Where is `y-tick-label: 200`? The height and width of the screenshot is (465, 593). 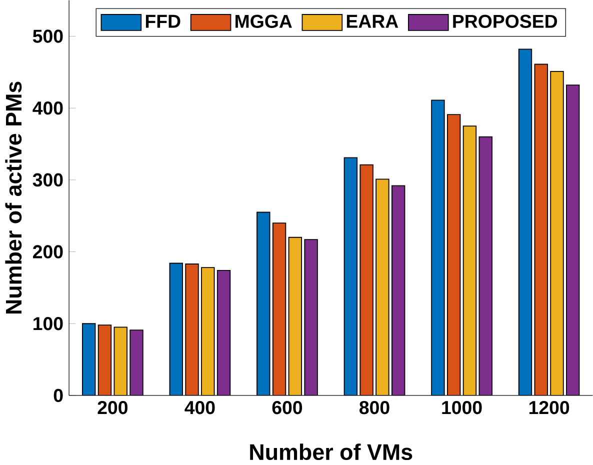
y-tick-label: 200 is located at coordinates (48, 251).